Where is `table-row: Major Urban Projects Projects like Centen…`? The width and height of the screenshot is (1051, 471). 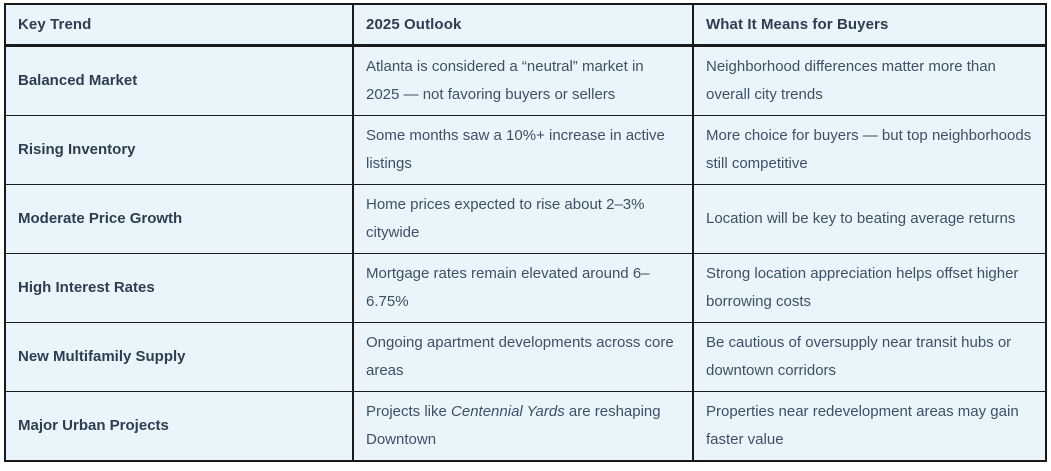 table-row: Major Urban Projects Projects like Centen… is located at coordinates (525, 425).